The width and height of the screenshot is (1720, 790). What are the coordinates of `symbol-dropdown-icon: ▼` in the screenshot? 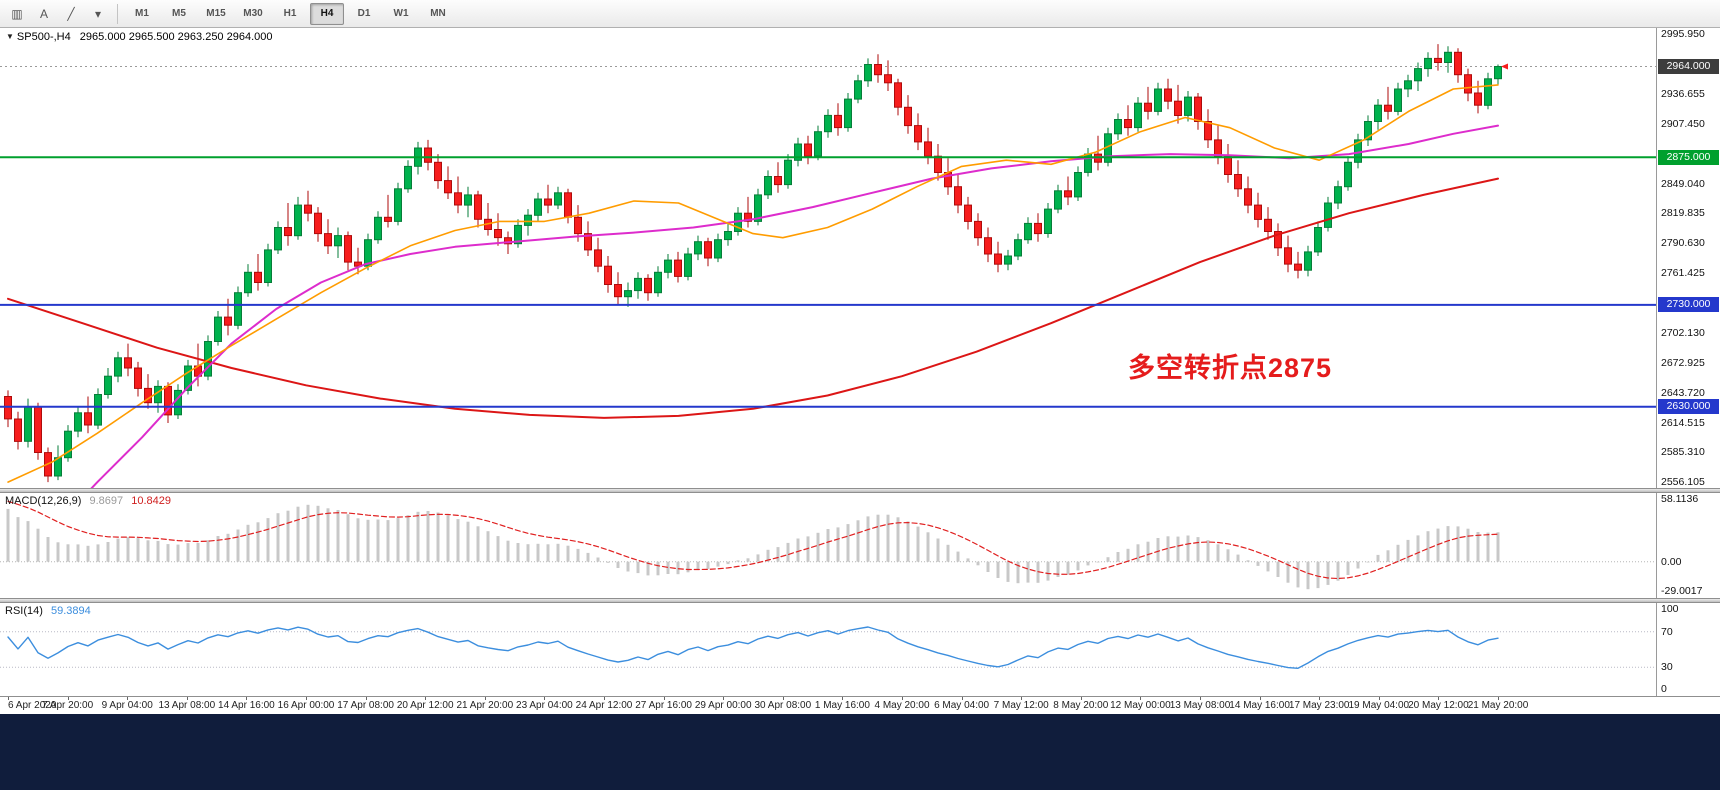 It's located at (10, 36).